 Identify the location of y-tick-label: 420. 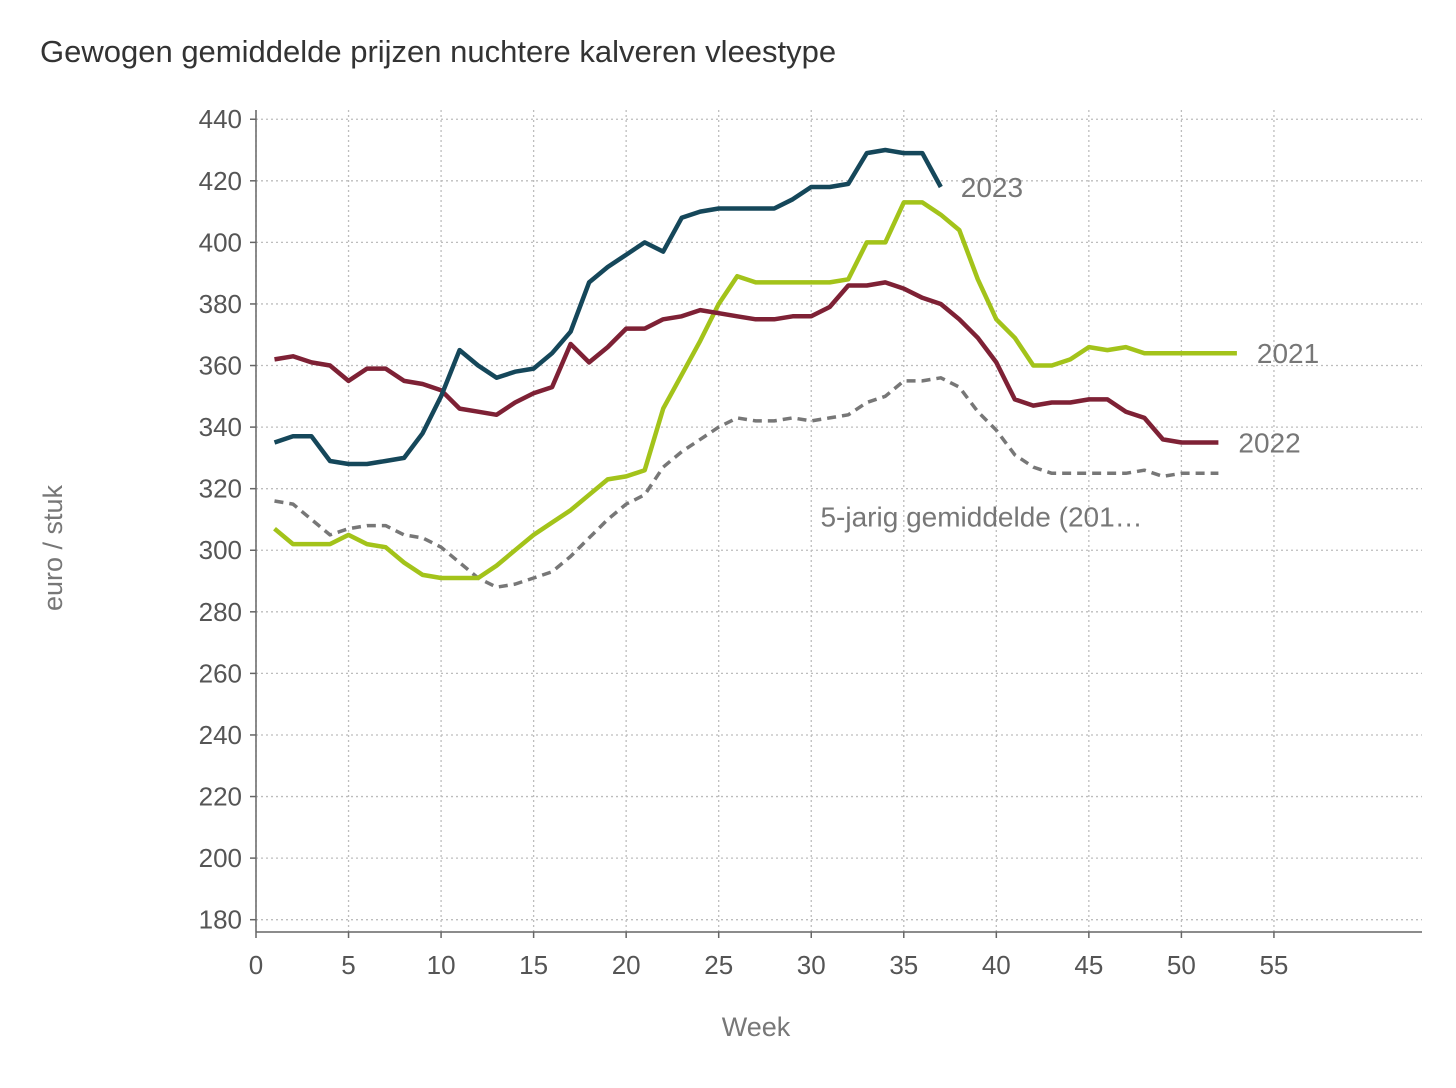
(220, 181).